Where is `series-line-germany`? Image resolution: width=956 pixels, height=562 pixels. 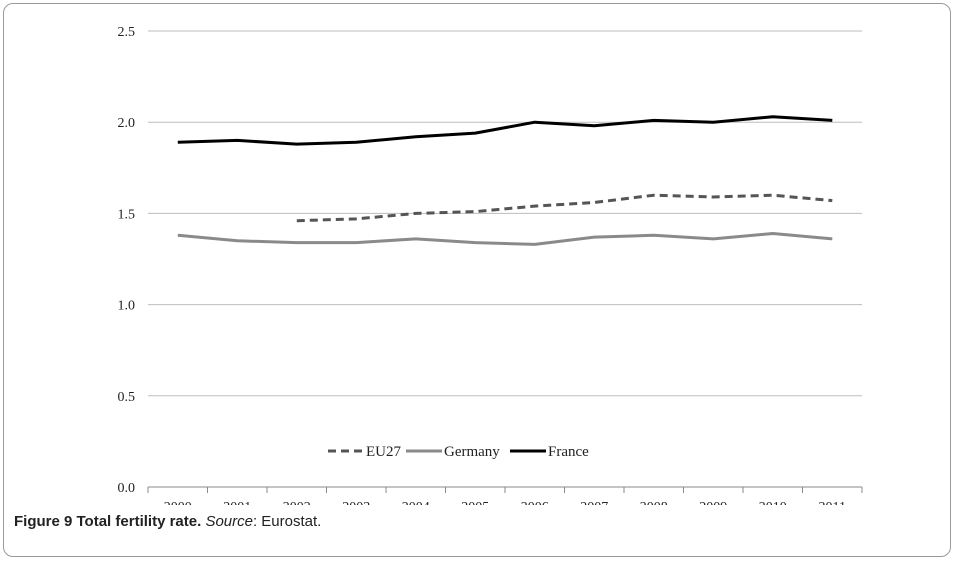
series-line-germany is located at coordinates (505, 239).